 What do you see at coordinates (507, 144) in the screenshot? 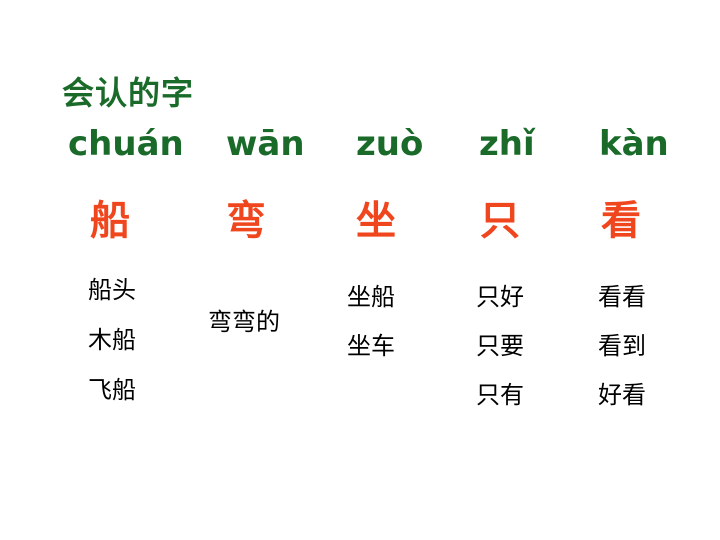
I see `pinyin-zhi: zhǐ` at bounding box center [507, 144].